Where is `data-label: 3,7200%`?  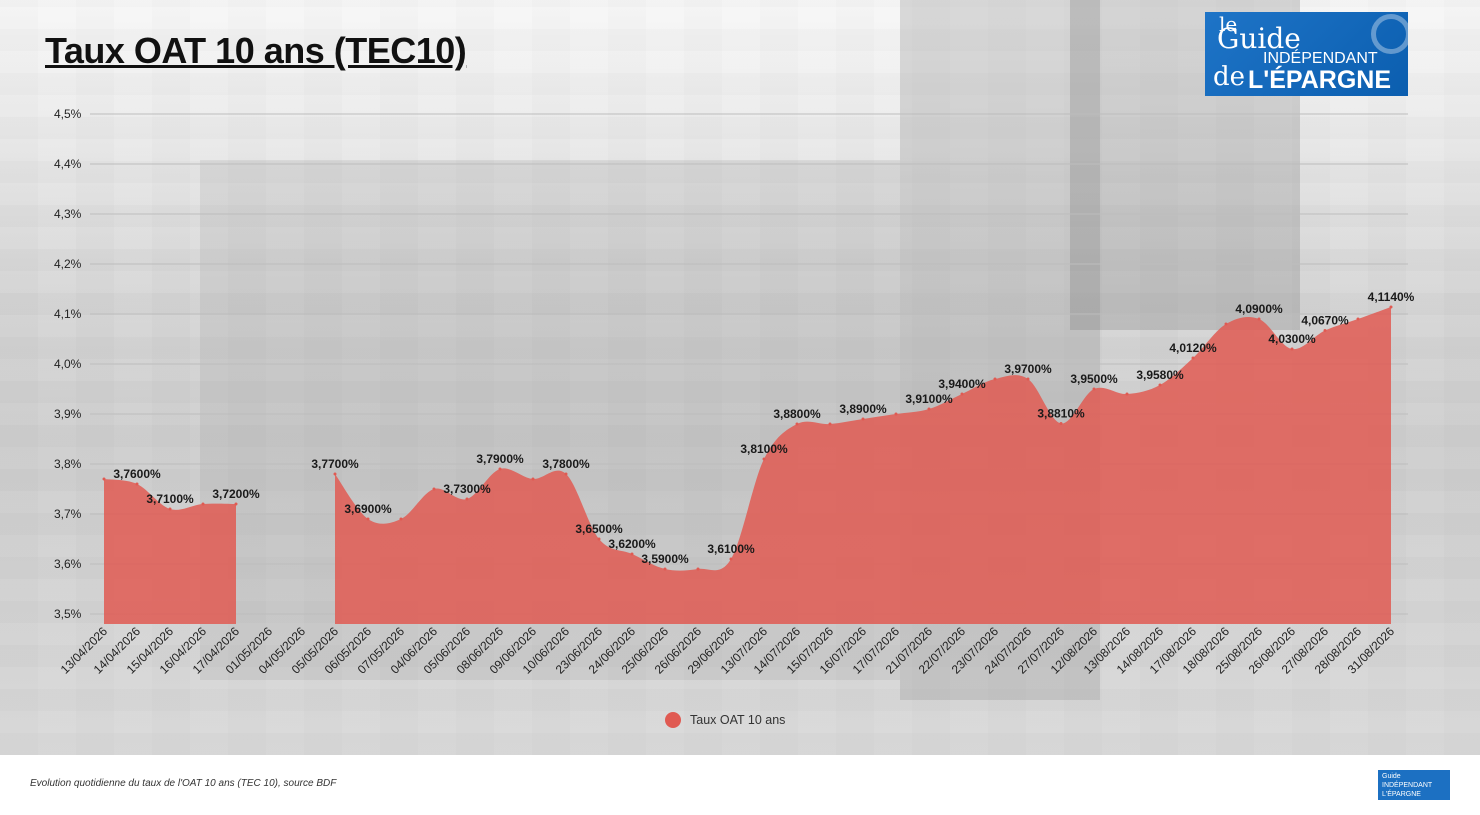
data-label: 3,7200% is located at coordinates (236, 494).